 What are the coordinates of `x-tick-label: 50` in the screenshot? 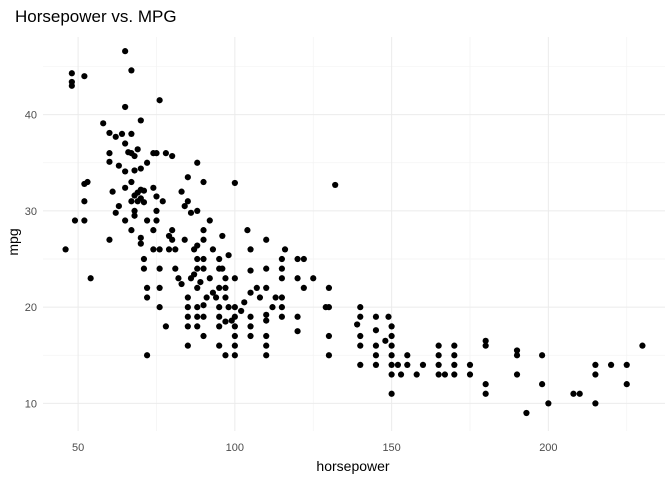 It's located at (78, 448).